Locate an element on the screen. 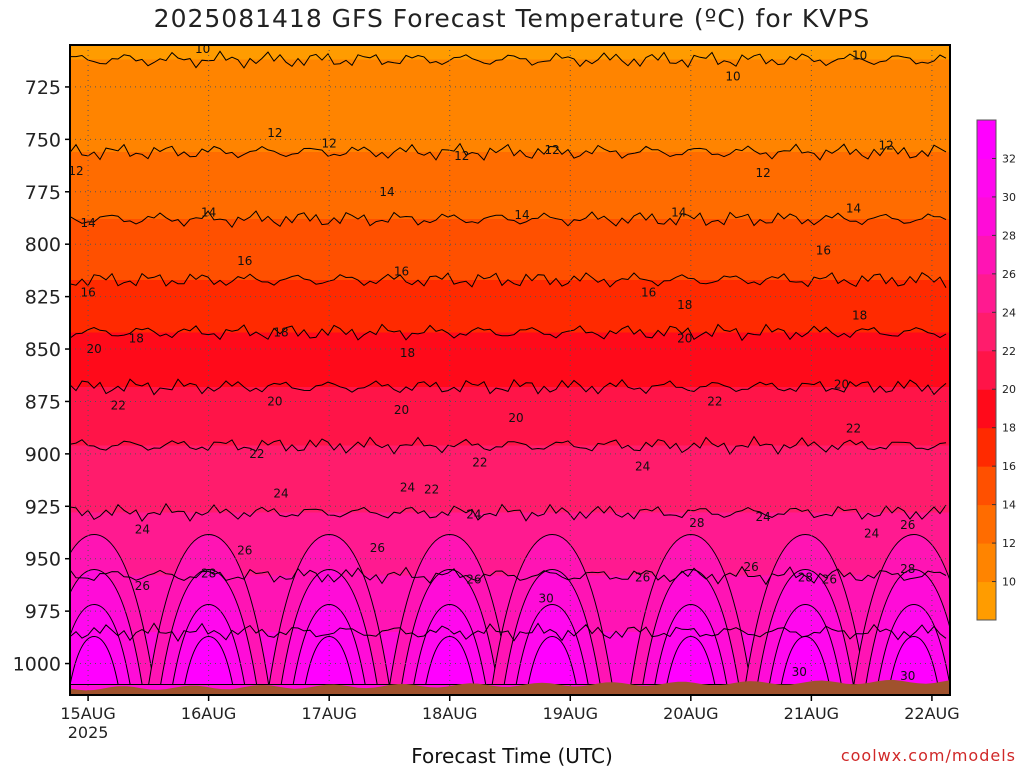 This screenshot has width=1024, height=768. x-tick-label: 18AUG is located at coordinates (449, 713).